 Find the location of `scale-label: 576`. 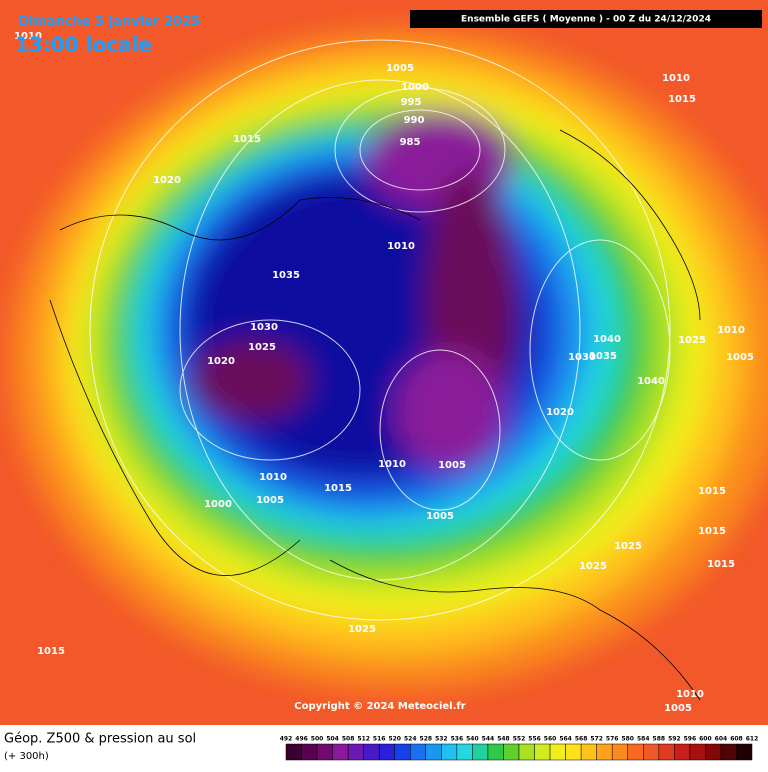

scale-label: 576 is located at coordinates (612, 739).